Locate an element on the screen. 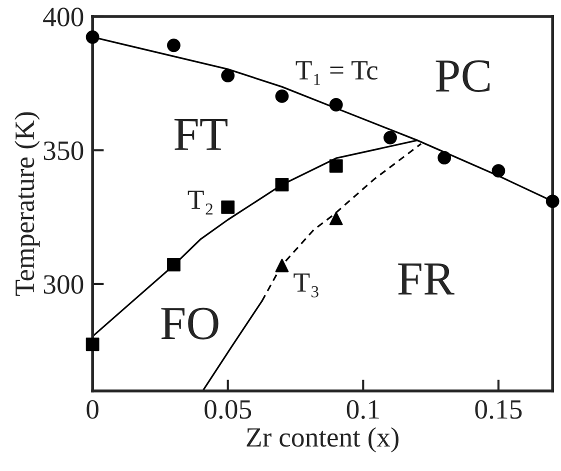 The width and height of the screenshot is (561, 471). annotation: T₃ is located at coordinates (306, 285).